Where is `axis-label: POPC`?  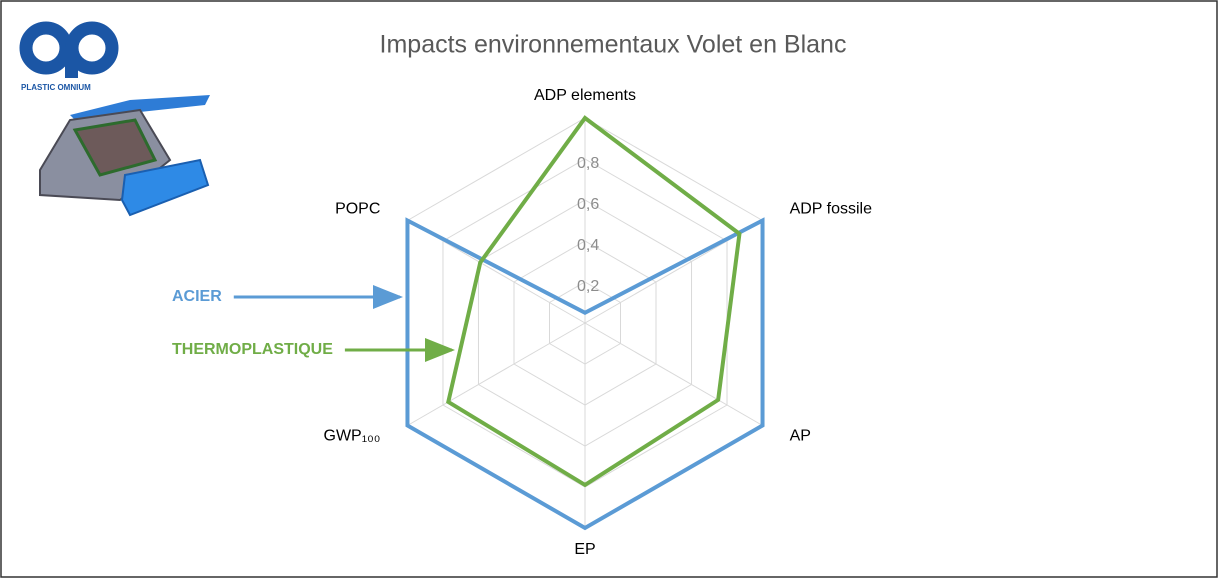 axis-label: POPC is located at coordinates (357, 209).